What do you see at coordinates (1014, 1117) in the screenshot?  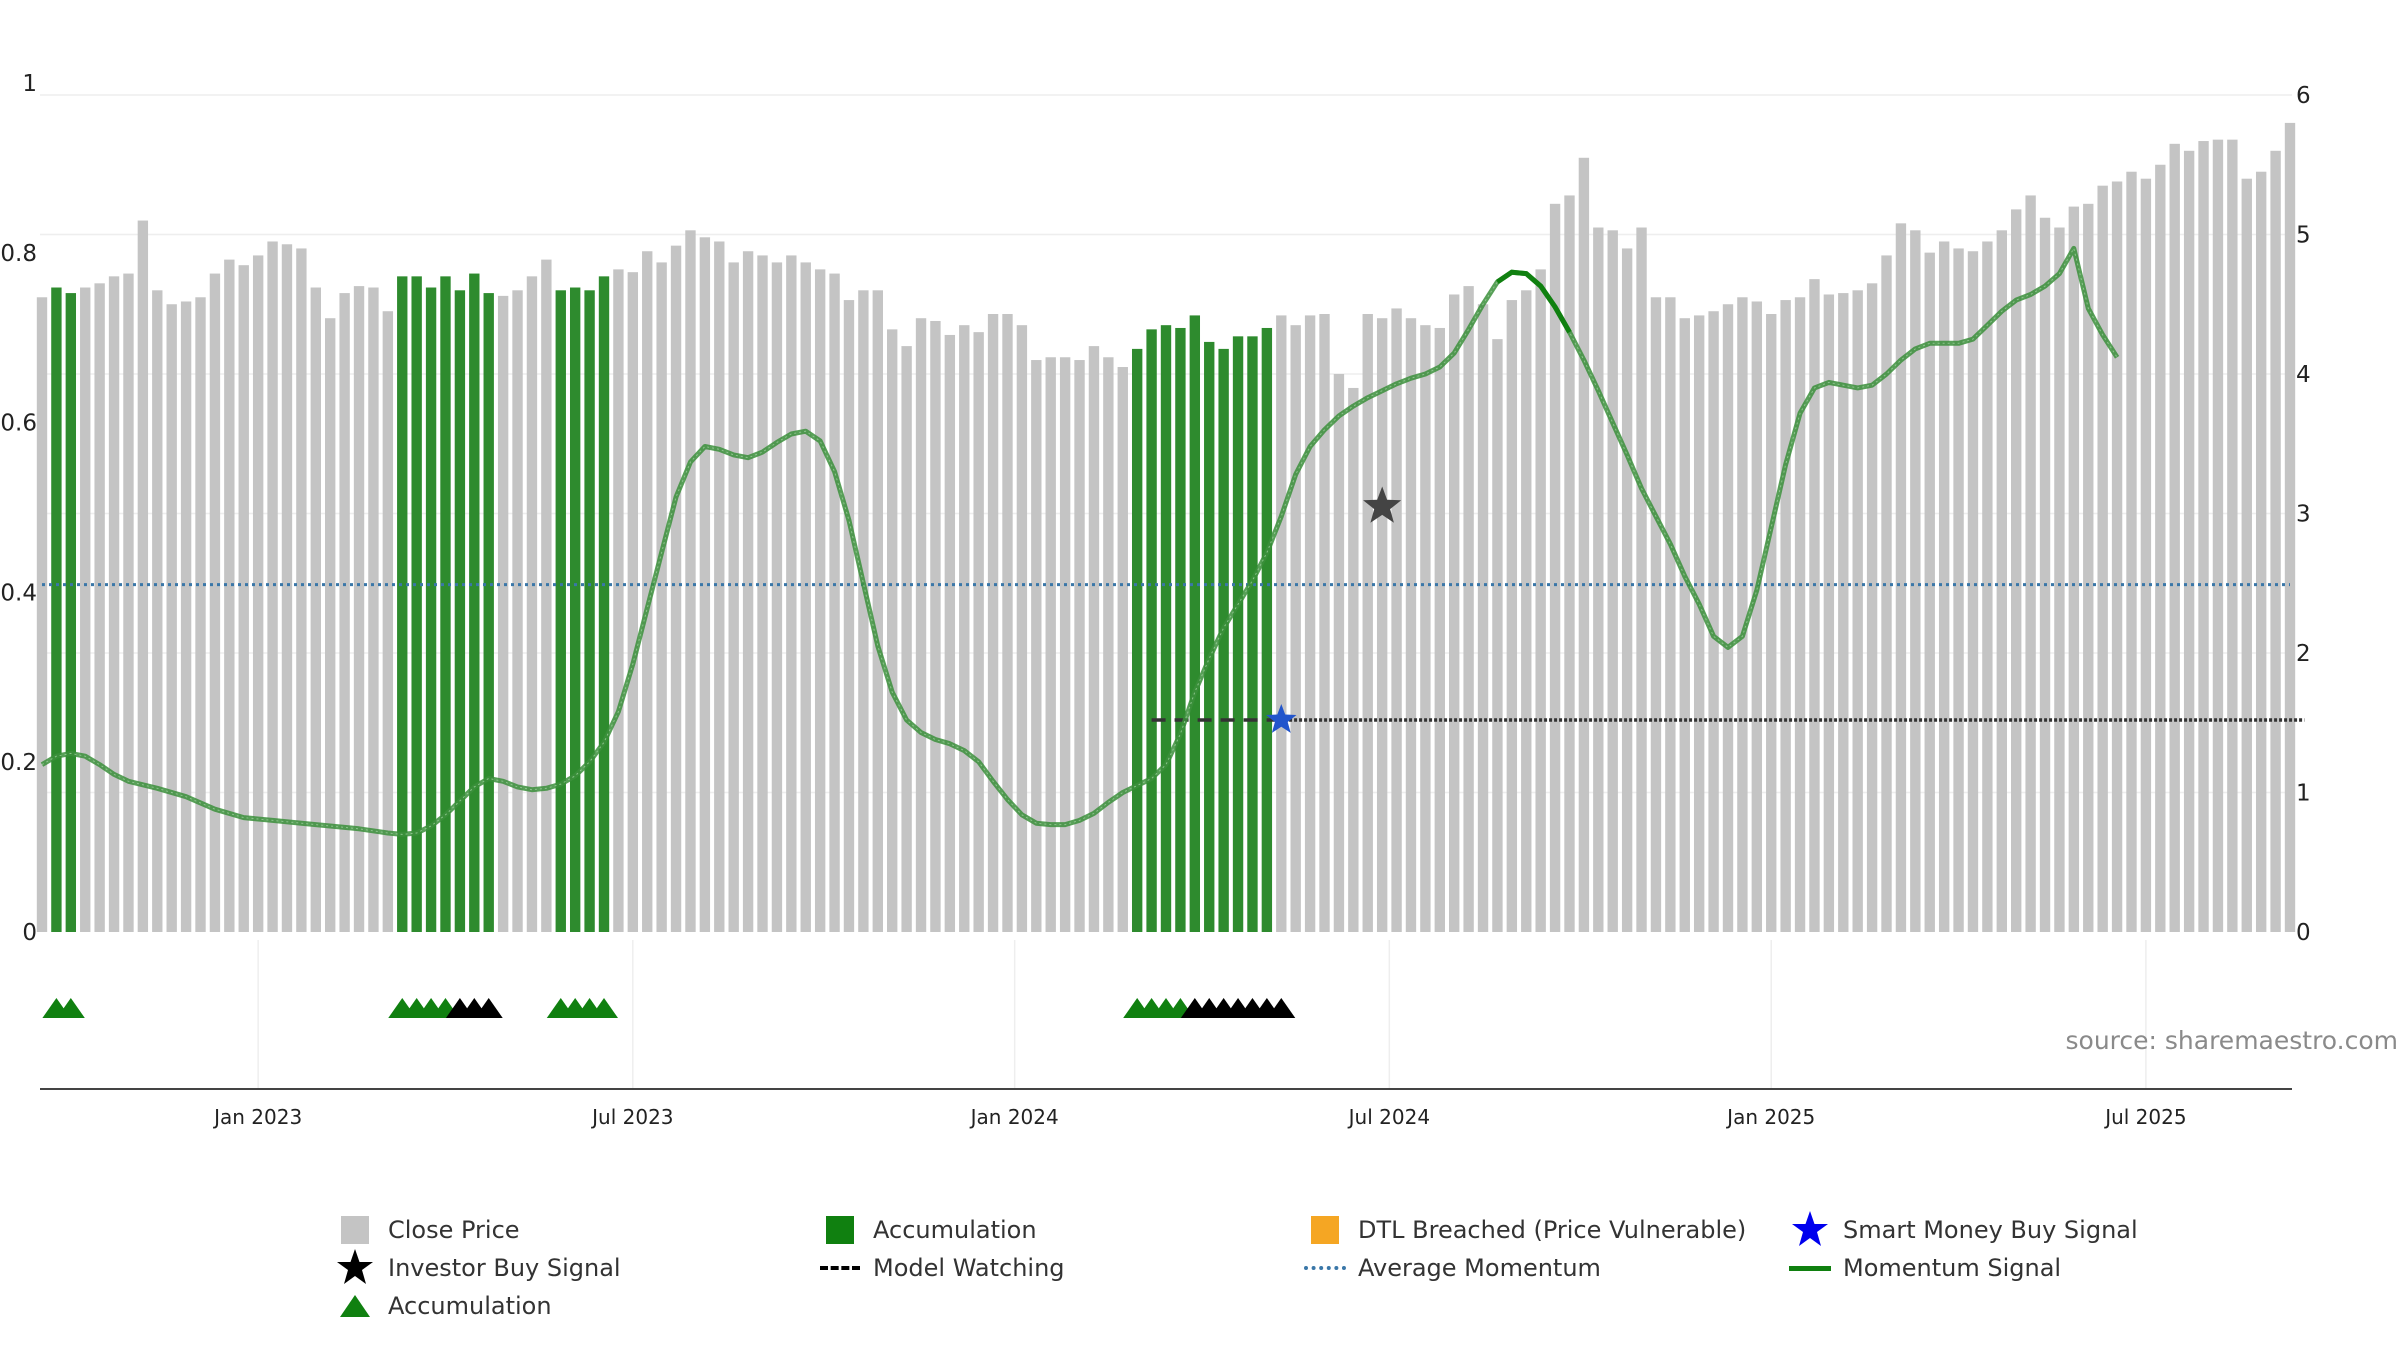 I see `x-tick-label: Jan 2024` at bounding box center [1014, 1117].